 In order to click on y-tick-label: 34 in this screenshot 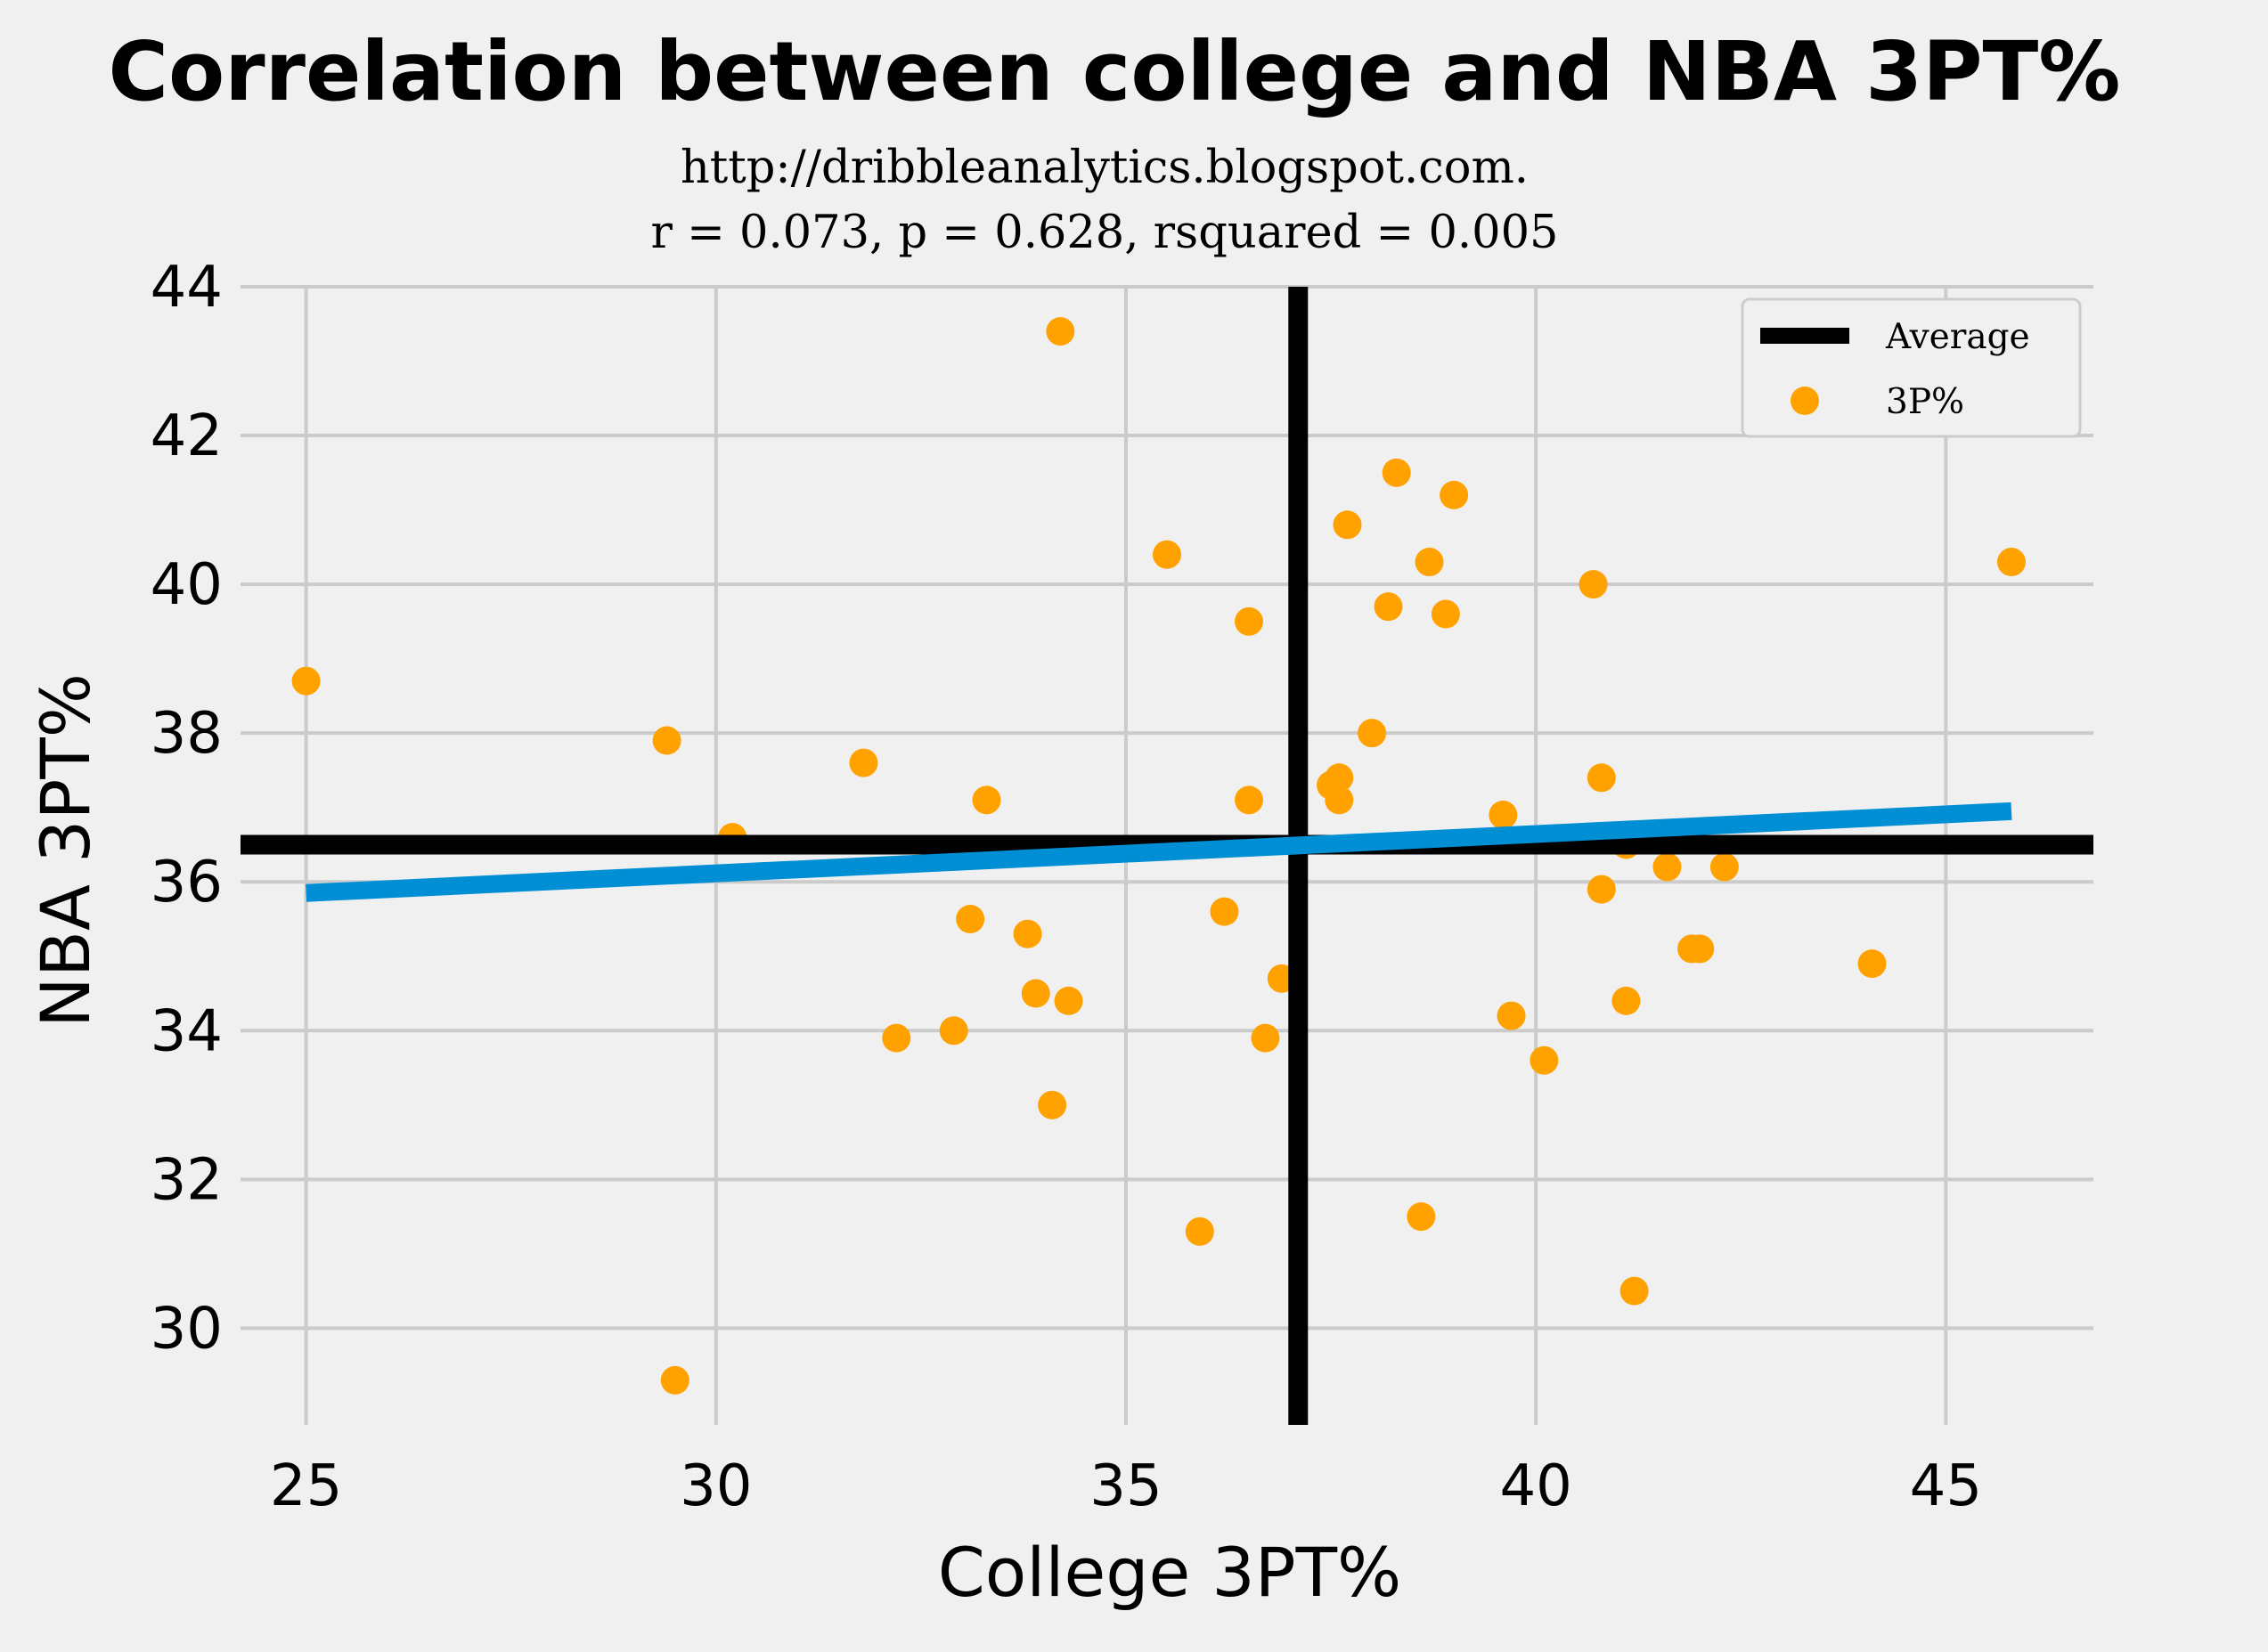, I will do `click(187, 1031)`.